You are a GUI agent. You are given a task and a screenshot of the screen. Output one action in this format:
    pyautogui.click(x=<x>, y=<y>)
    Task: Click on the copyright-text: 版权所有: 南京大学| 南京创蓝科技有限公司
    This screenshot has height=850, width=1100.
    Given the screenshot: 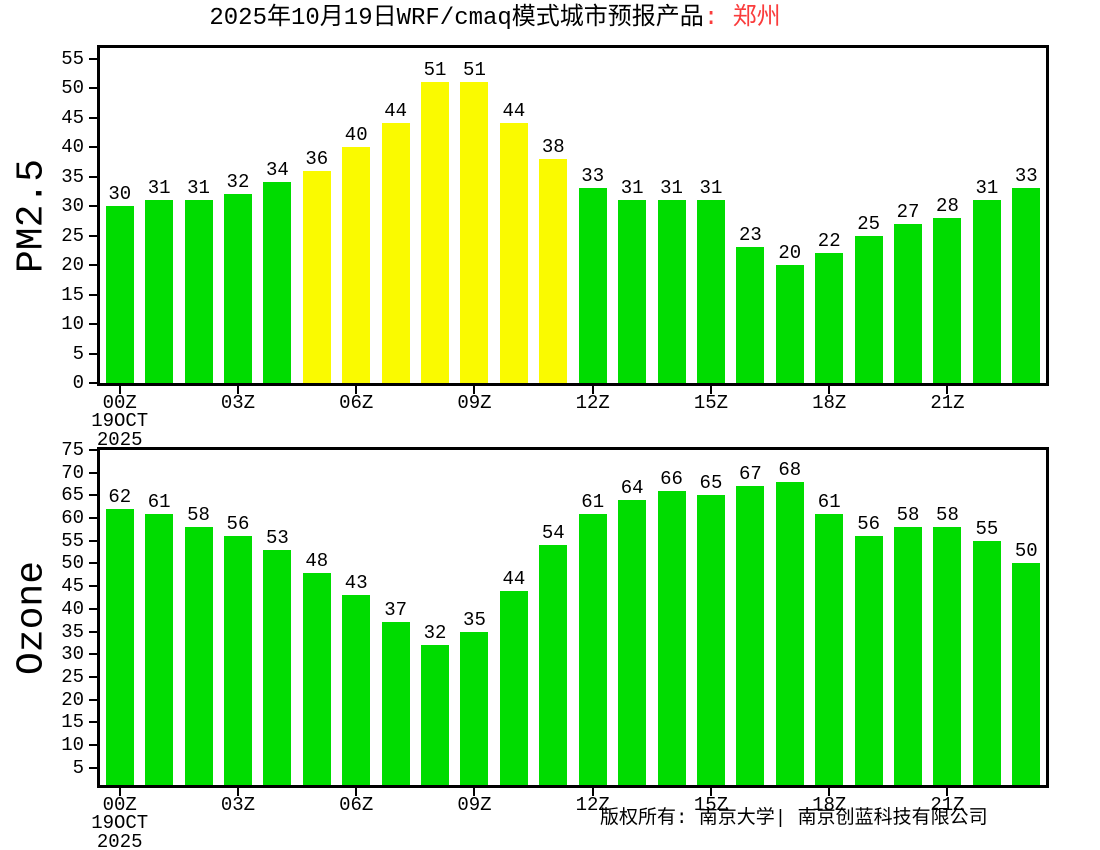 What is the action you would take?
    pyautogui.click(x=794, y=818)
    